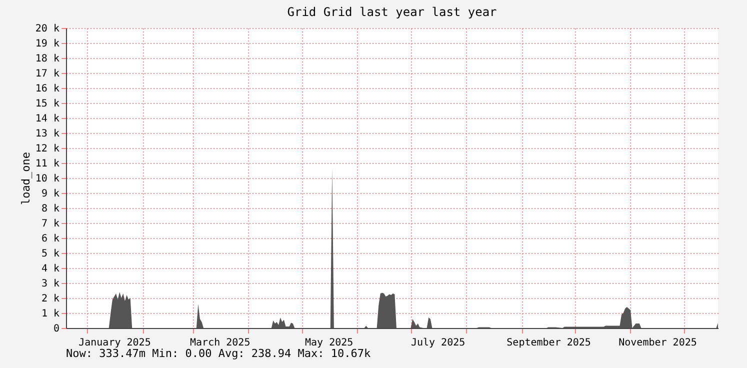 The width and height of the screenshot is (747, 368). Describe the element at coordinates (47, 179) in the screenshot. I see `y-tick-label: 10 k` at that location.